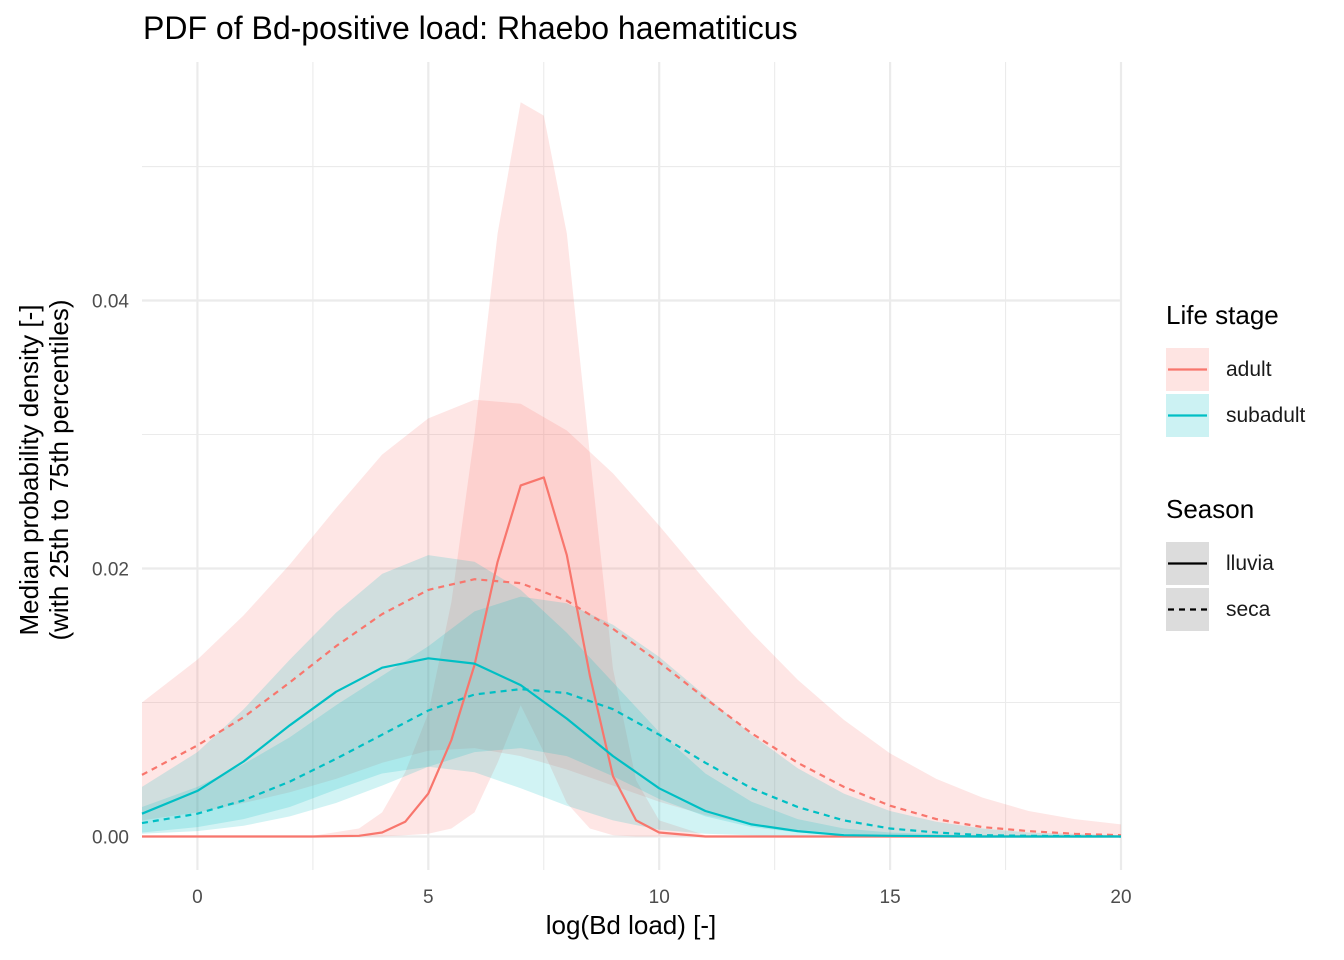 The height and width of the screenshot is (960, 1344). Describe the element at coordinates (1248, 609) in the screenshot. I see `legend-label-seca: seca` at that location.